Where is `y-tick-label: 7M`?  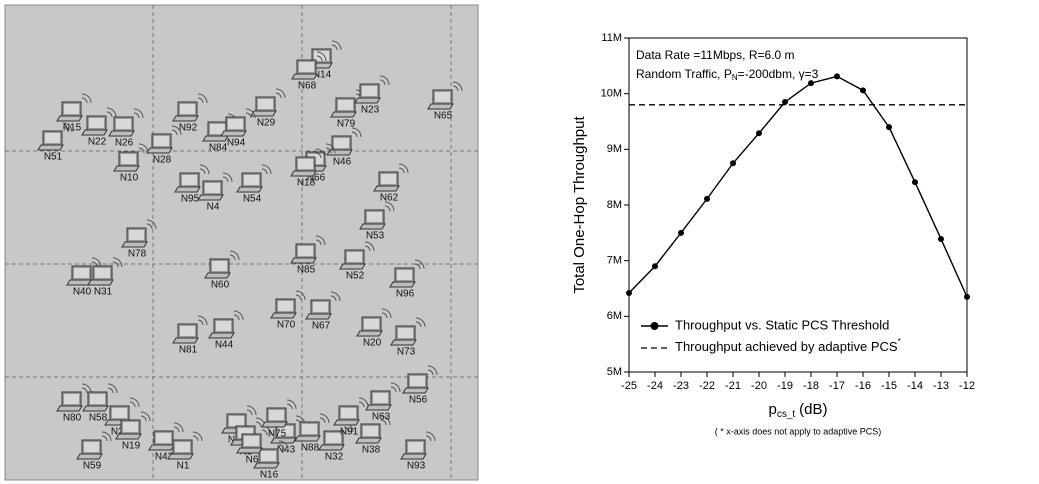 y-tick-label: 7M is located at coordinates (614, 261).